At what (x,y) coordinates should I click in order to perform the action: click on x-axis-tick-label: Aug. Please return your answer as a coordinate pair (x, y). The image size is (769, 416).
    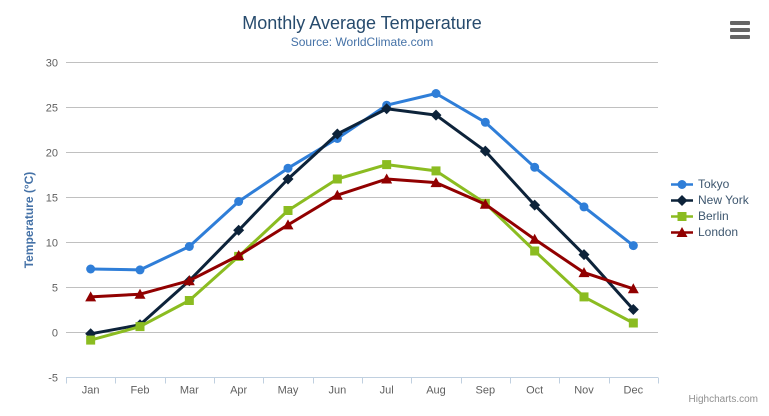
    Looking at the image, I should click on (436, 391).